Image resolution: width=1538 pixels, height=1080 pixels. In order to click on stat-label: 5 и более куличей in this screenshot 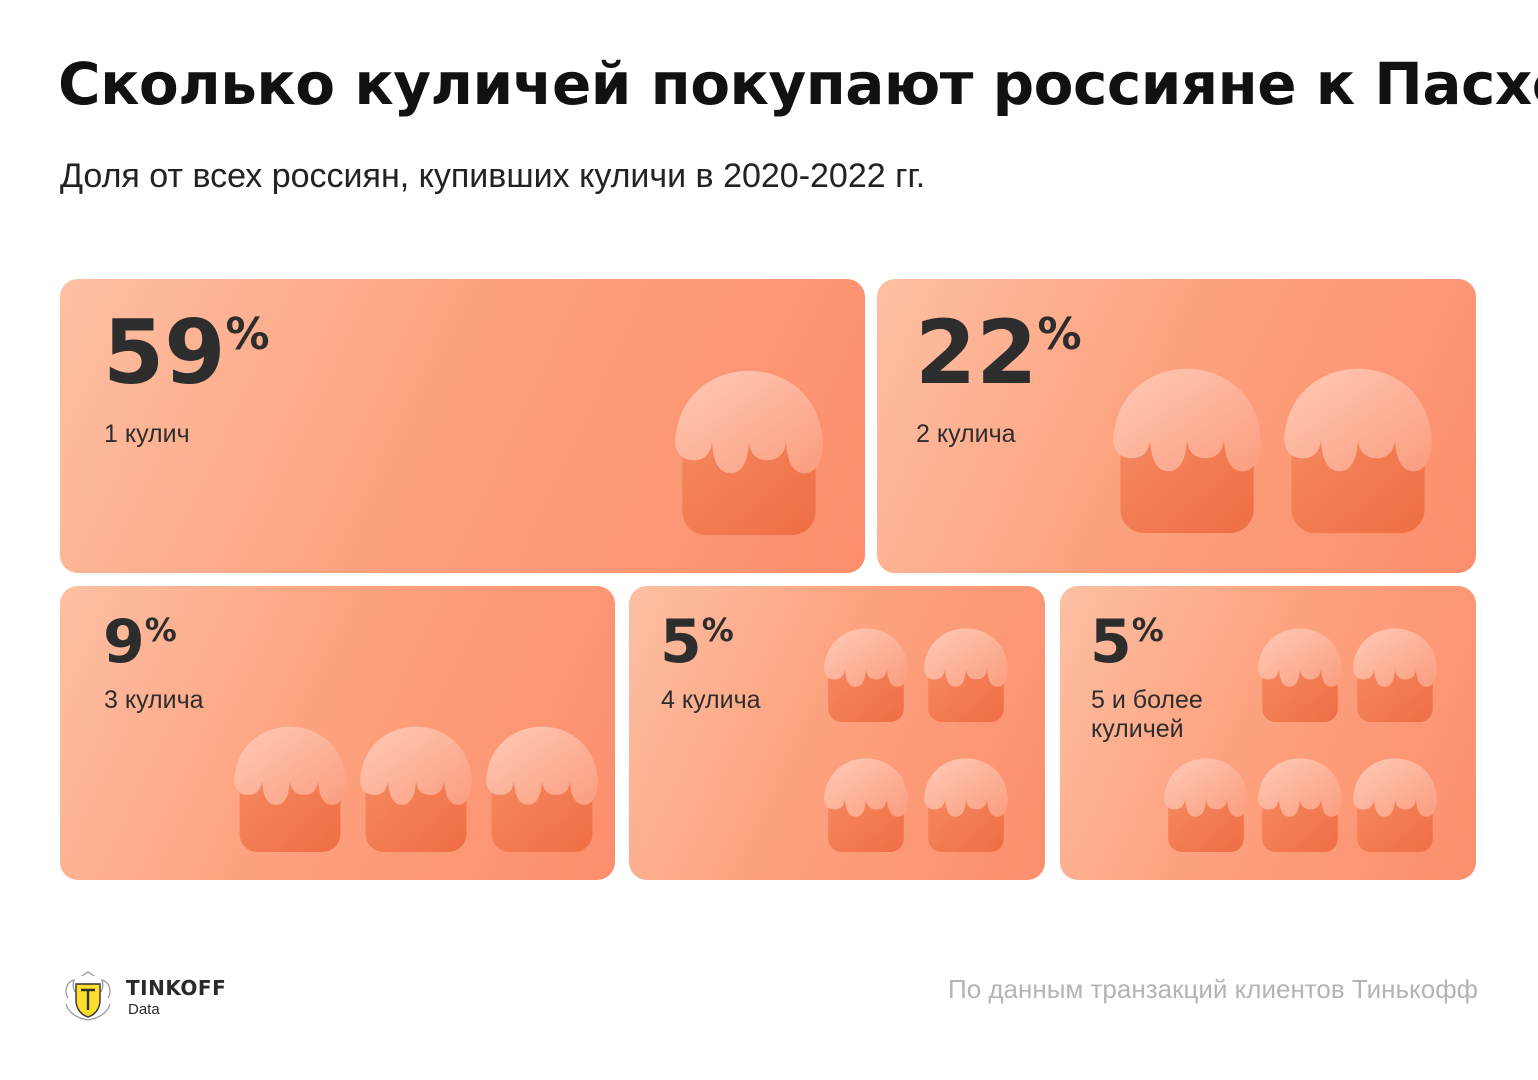, I will do `click(1147, 714)`.